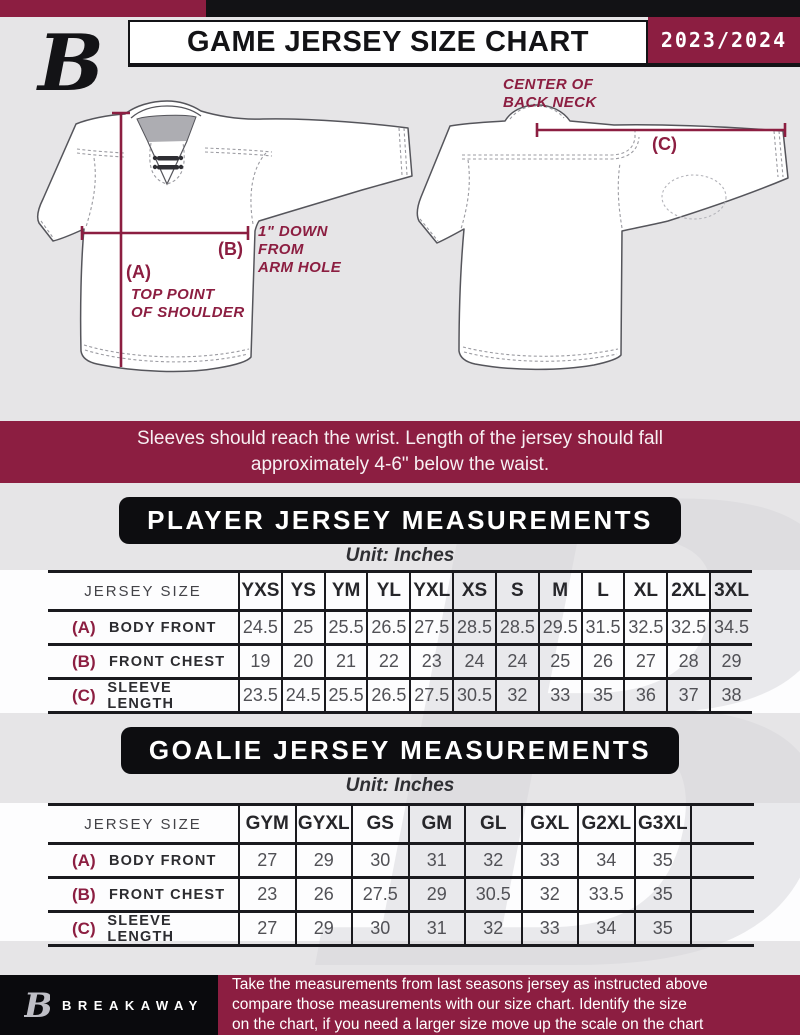 Image resolution: width=800 pixels, height=1035 pixels. I want to click on measure-label: FRONT CHEST, so click(167, 894).